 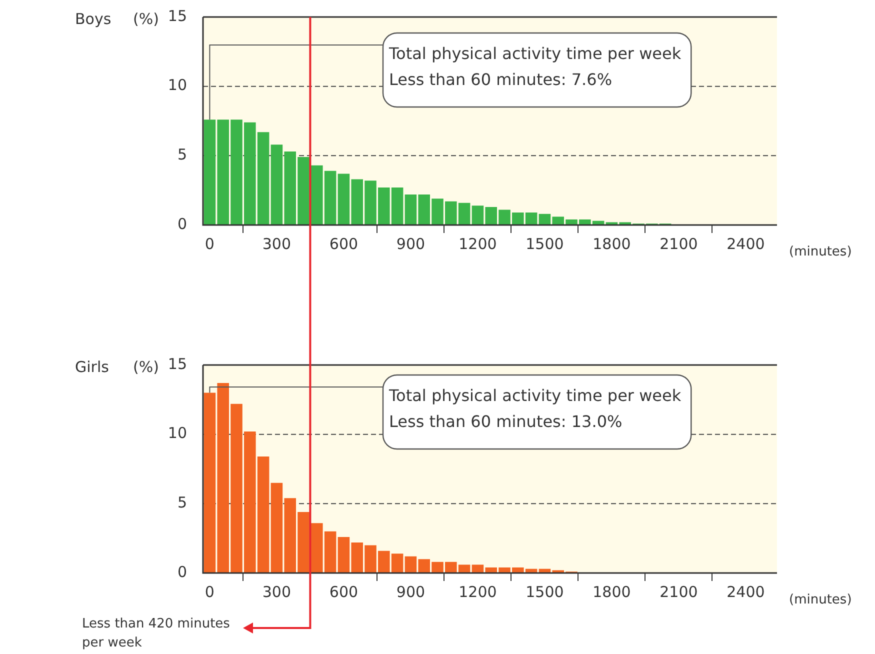 I want to click on chart-title: Boys, so click(x=93, y=19).